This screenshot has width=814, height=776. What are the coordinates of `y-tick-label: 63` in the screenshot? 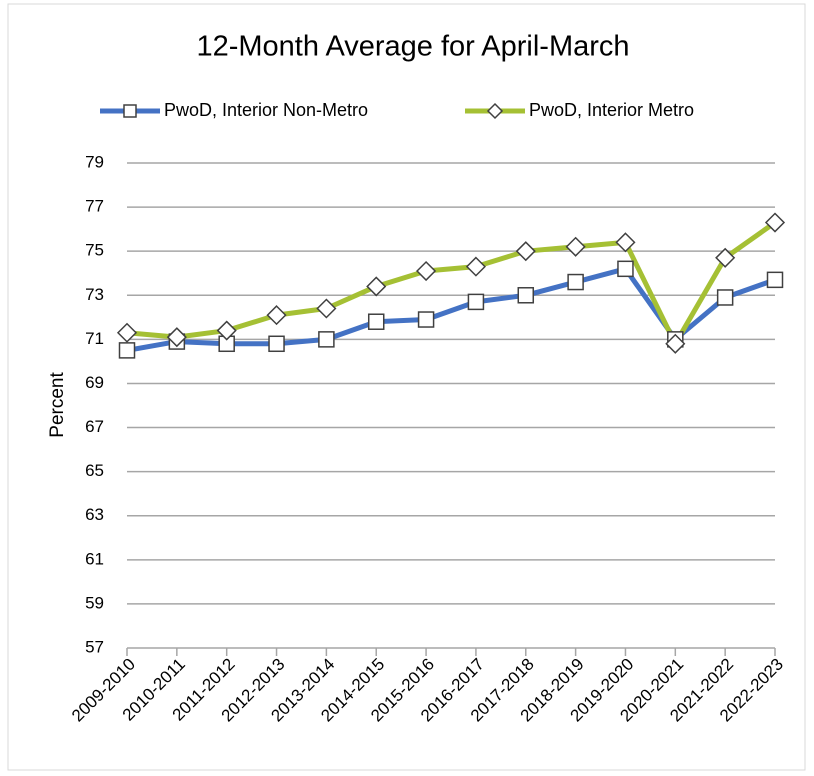 It's located at (94, 514).